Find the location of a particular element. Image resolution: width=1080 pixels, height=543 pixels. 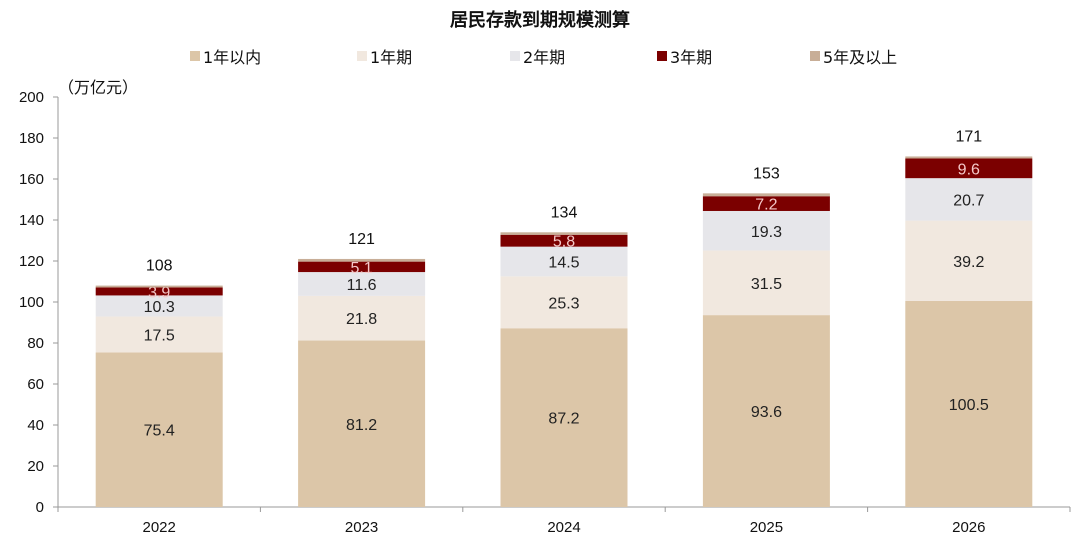

segment-label: 25.3 is located at coordinates (563, 303).